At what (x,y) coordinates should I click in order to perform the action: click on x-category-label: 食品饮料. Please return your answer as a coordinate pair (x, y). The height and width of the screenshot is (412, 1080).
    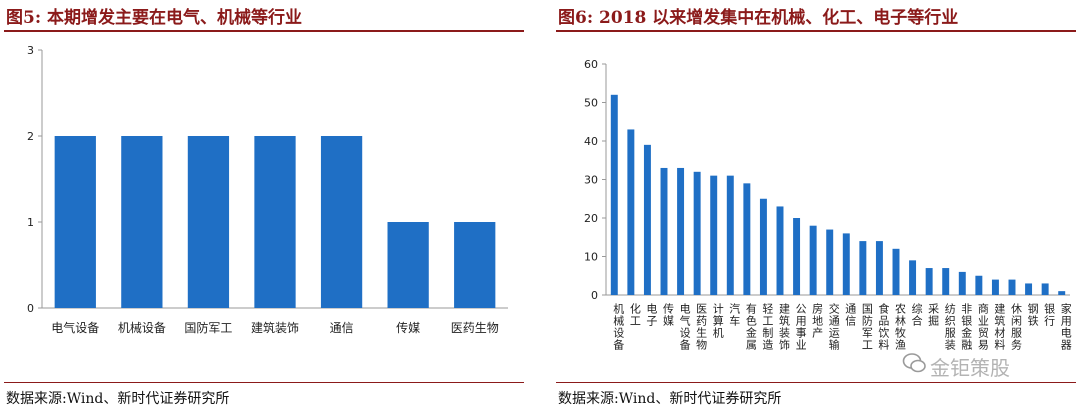
    Looking at the image, I should click on (883, 326).